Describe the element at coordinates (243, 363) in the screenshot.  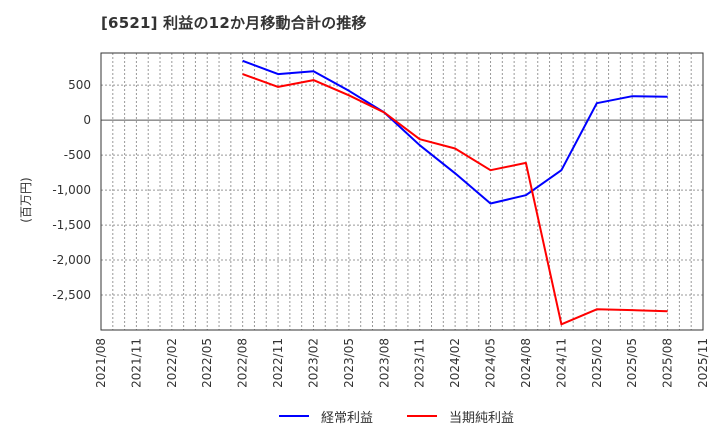
I see `x-tick-label: 2022/08` at that location.